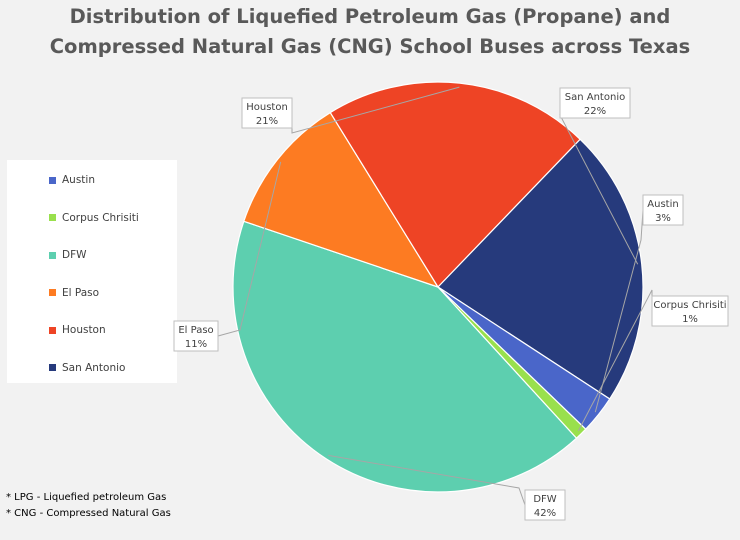  I want to click on legend-label-corpus-chrisiti: Corpus Chrisiti, so click(100, 217).